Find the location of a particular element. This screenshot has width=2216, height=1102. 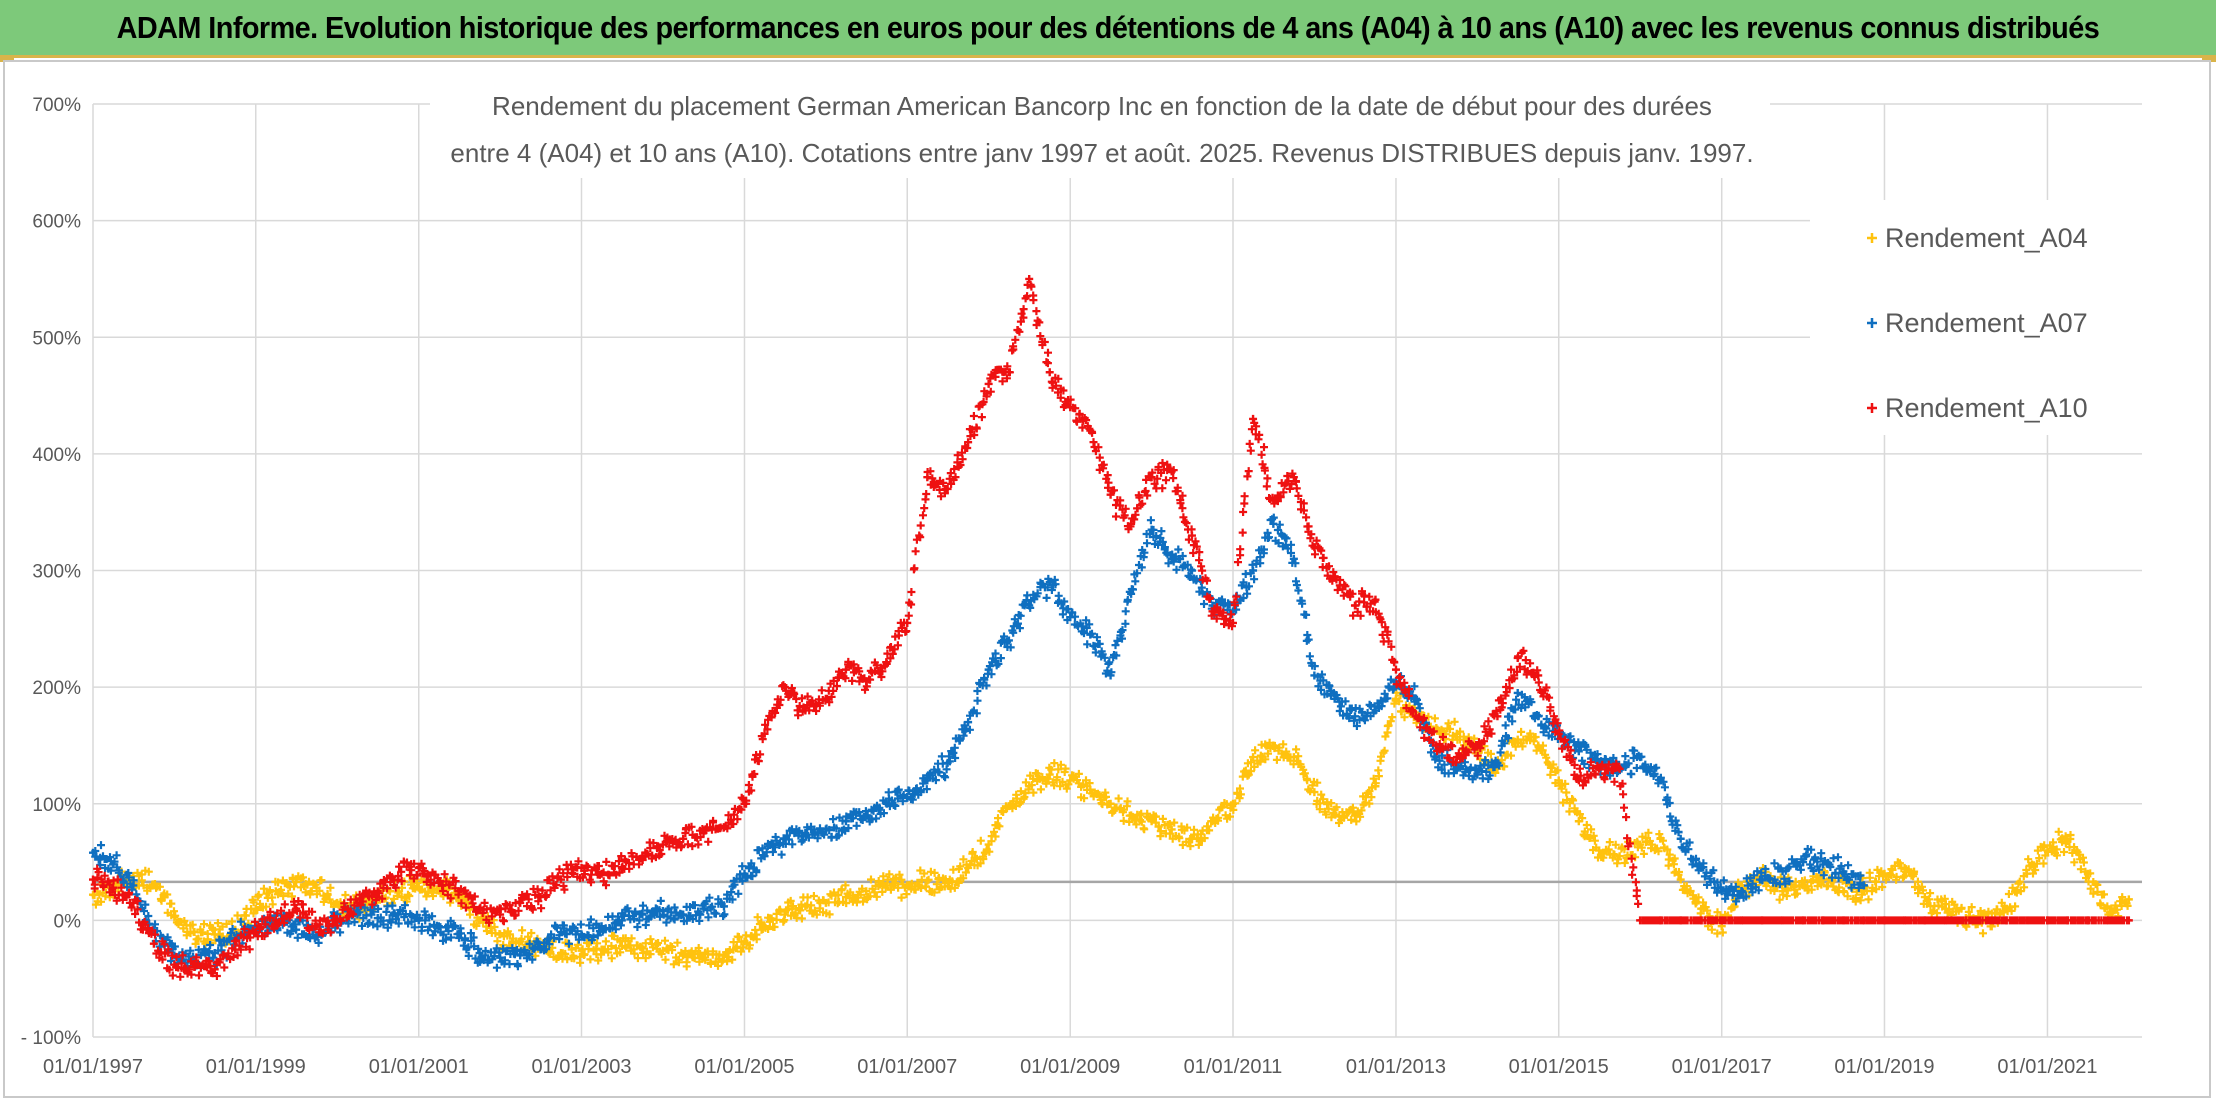

x-tick-label: 01/01/2005 is located at coordinates (744, 1067).